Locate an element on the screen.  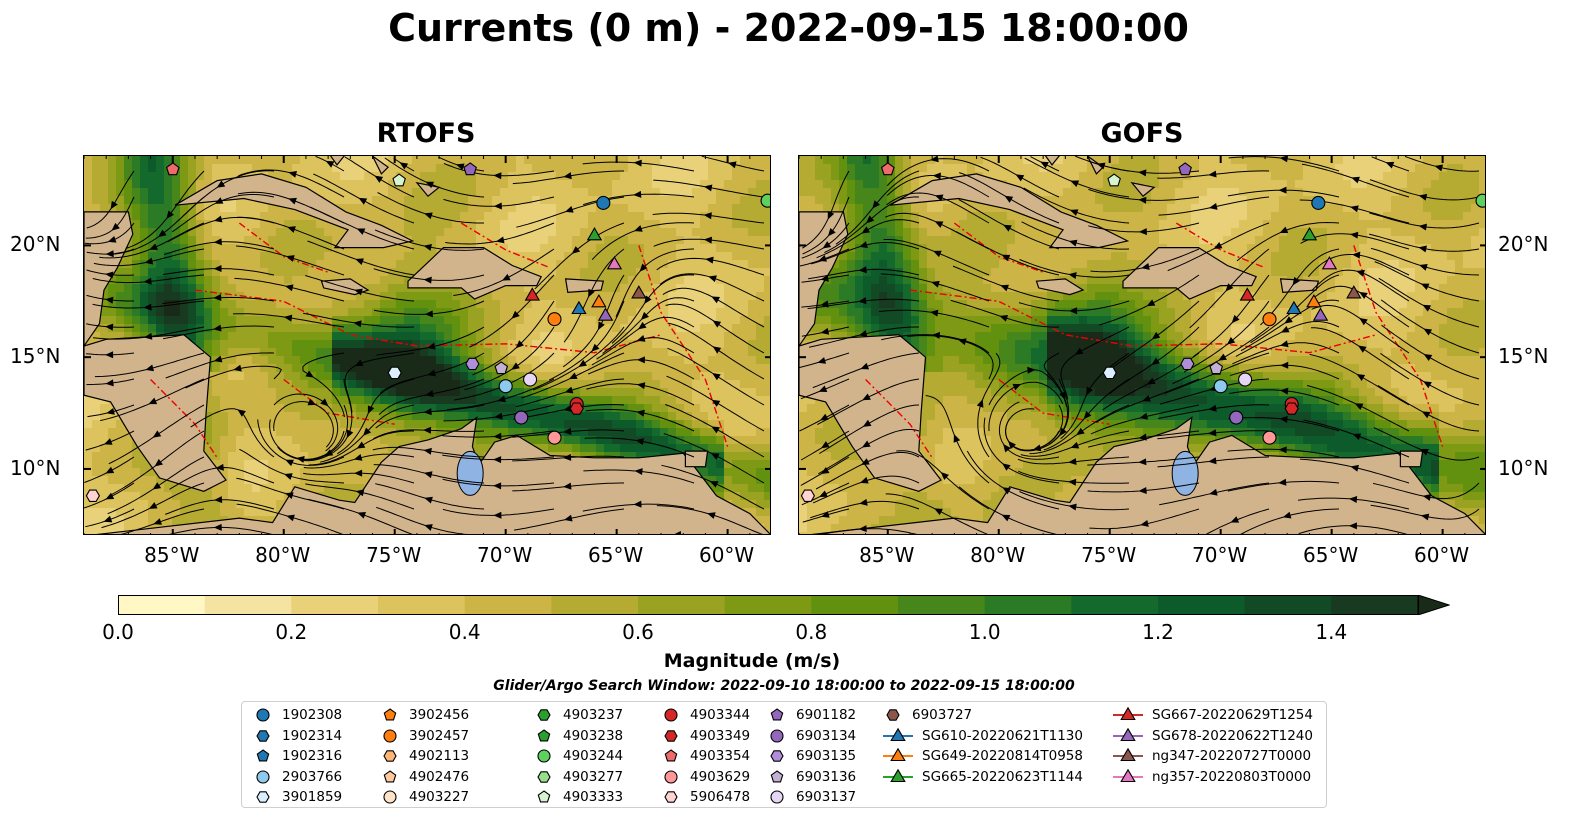
legend-entry: 4903244 is located at coordinates (578, 756).